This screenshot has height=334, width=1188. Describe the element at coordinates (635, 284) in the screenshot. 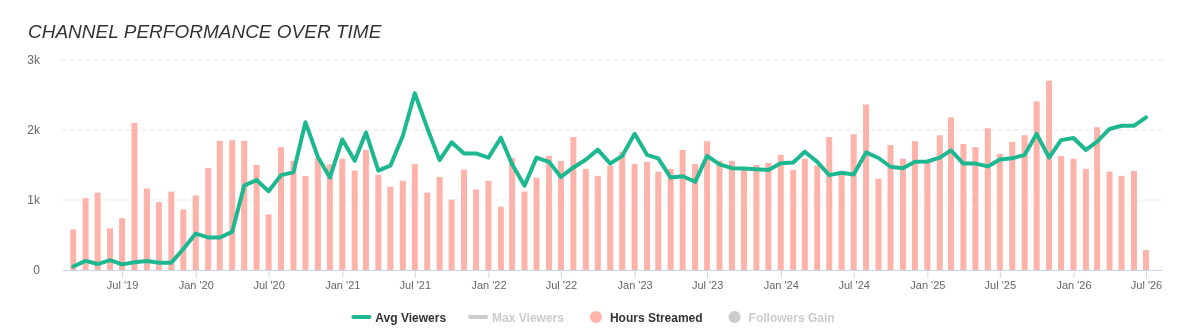

I see `x-tick-label: Jan '23` at that location.